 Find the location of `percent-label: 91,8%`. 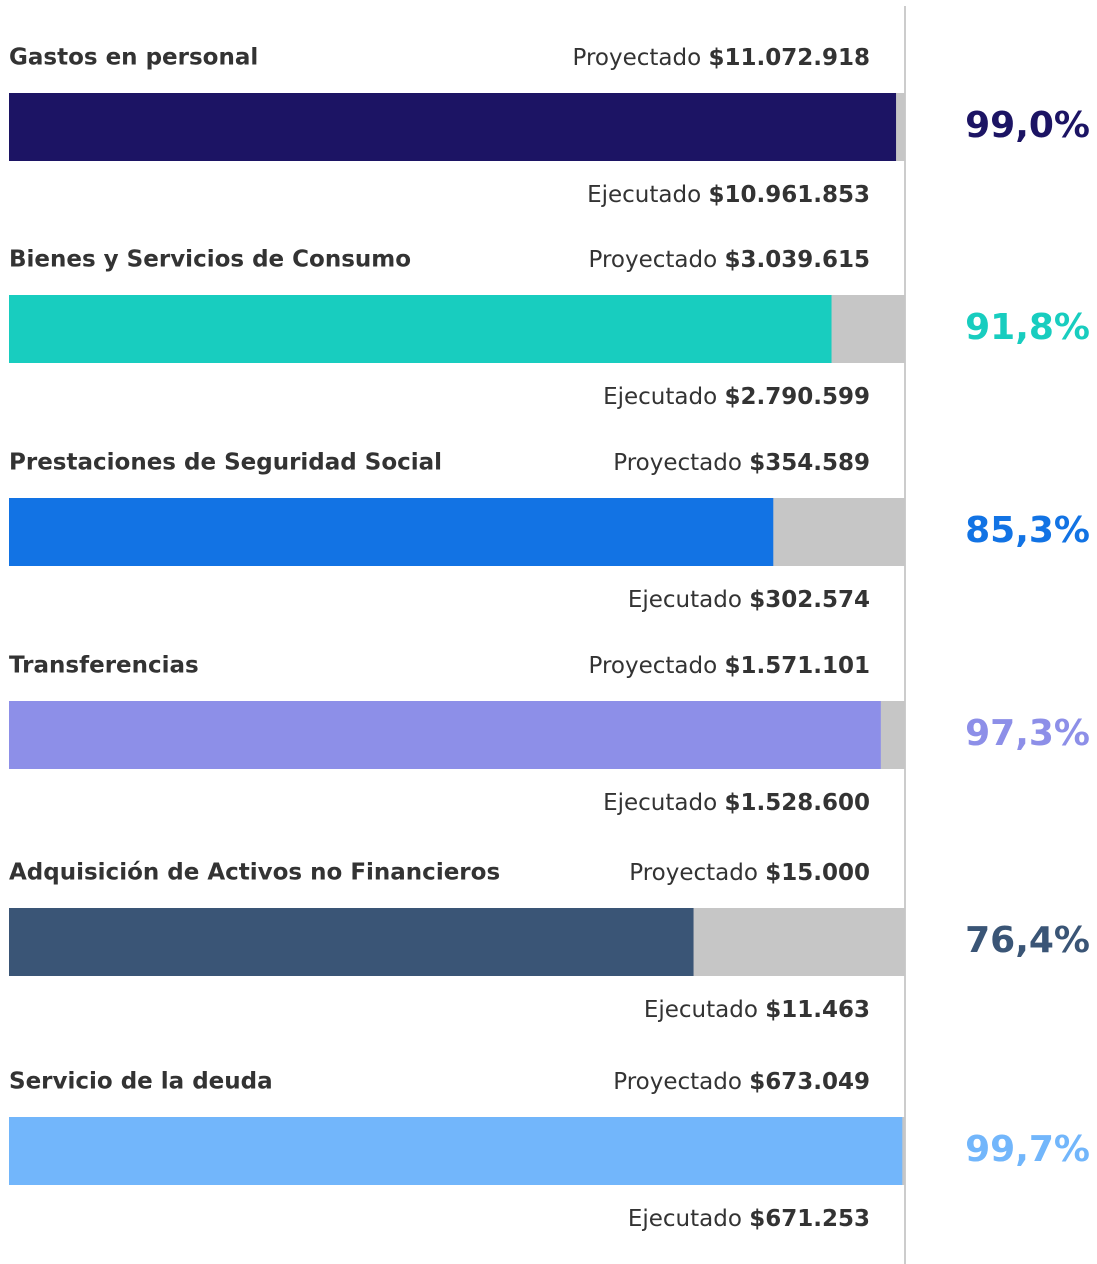

percent-label: 91,8% is located at coordinates (1027, 327).